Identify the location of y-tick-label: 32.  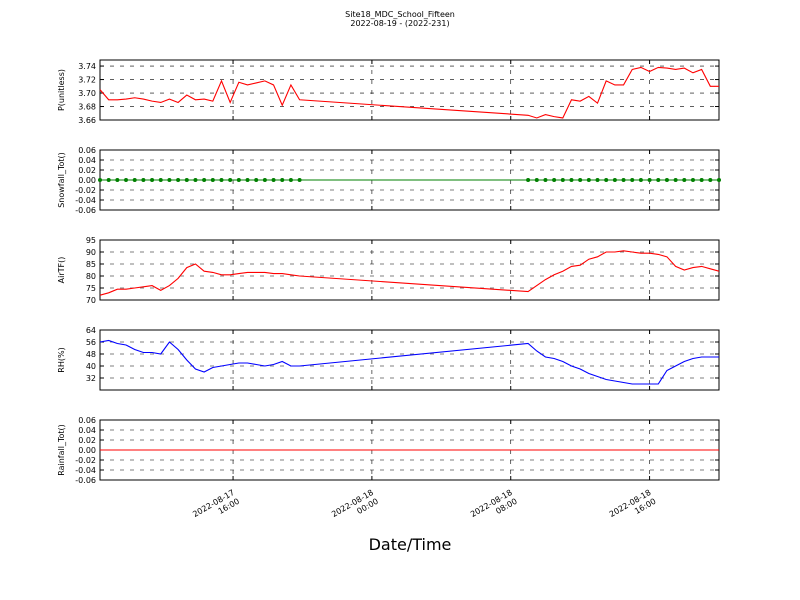
(91, 378).